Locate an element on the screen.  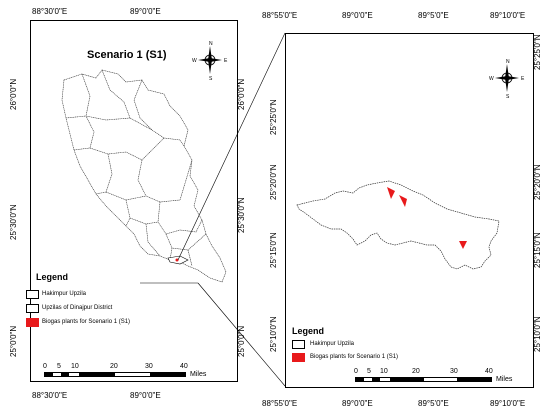
right-map-bottom-tick: 89°5'0"E is located at coordinates (433, 403).